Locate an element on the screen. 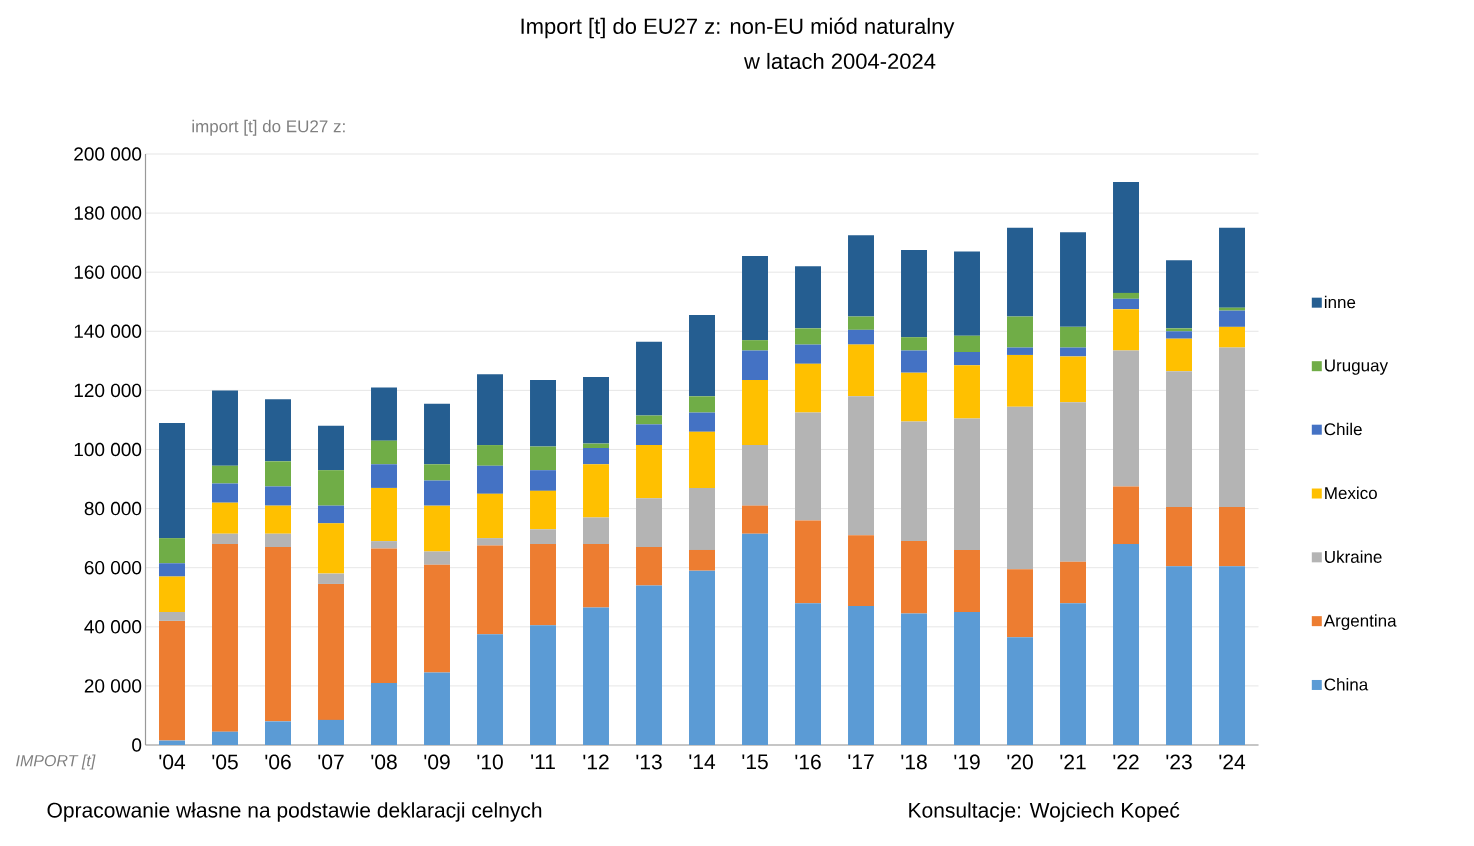  legend-label: Mexico is located at coordinates (1351, 493).